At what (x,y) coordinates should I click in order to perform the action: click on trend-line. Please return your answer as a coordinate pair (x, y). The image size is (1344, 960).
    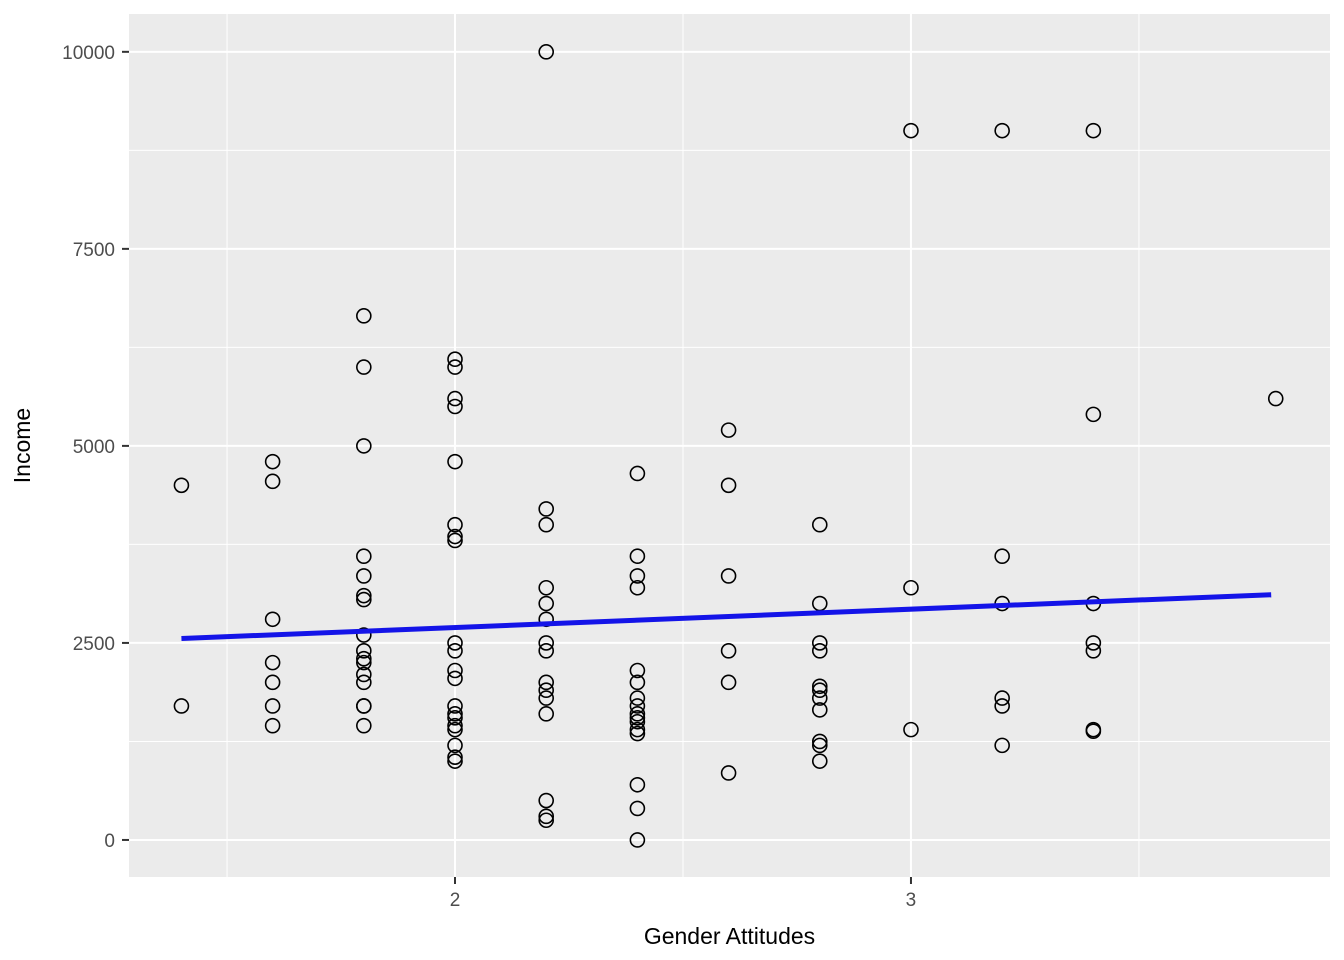
    Looking at the image, I should click on (726, 617).